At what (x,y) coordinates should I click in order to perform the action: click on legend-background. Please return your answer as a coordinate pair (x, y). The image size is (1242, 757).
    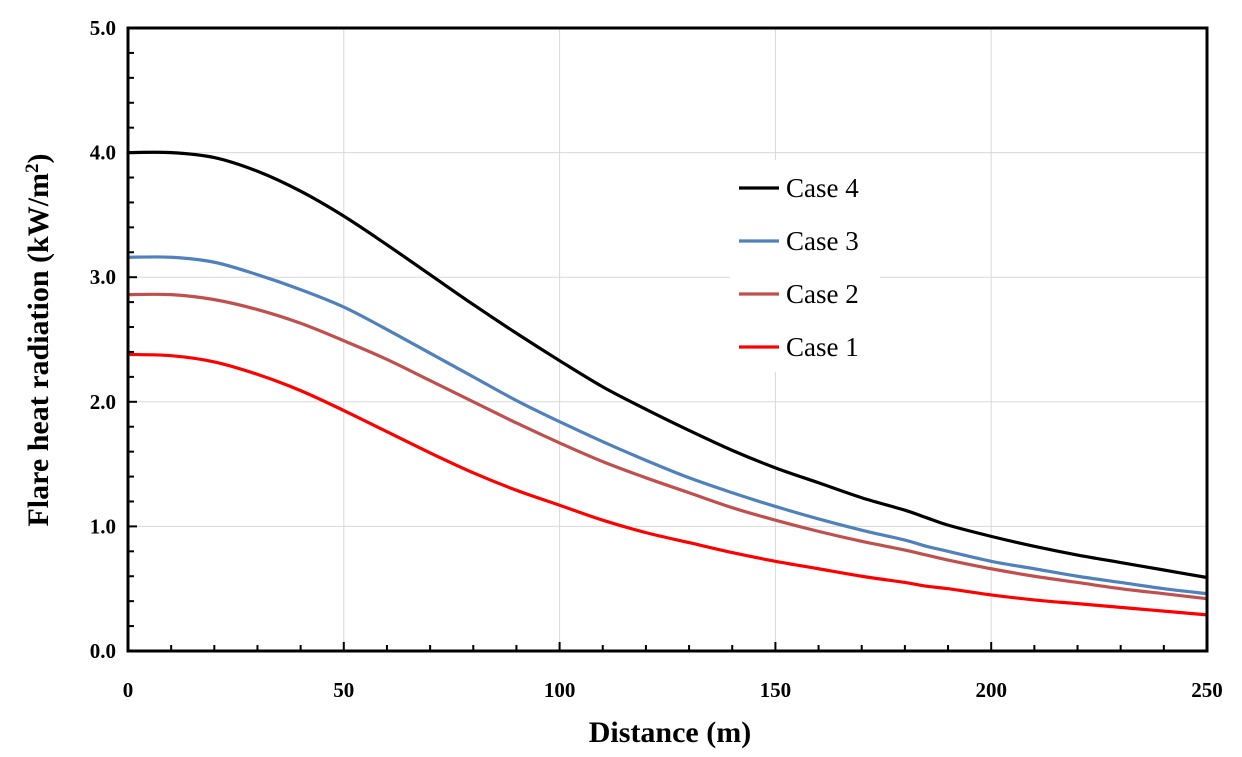
    Looking at the image, I should click on (805, 266).